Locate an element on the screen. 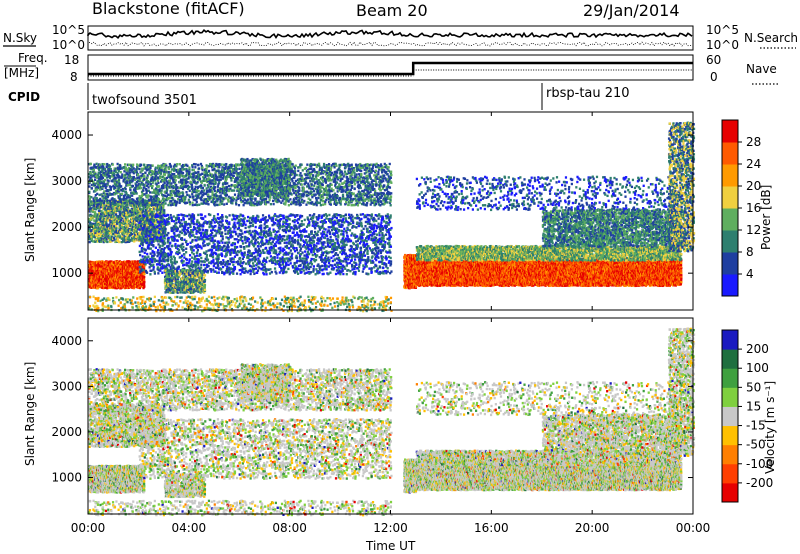 The height and width of the screenshot is (554, 800). nsky-panel is located at coordinates (390, 38).